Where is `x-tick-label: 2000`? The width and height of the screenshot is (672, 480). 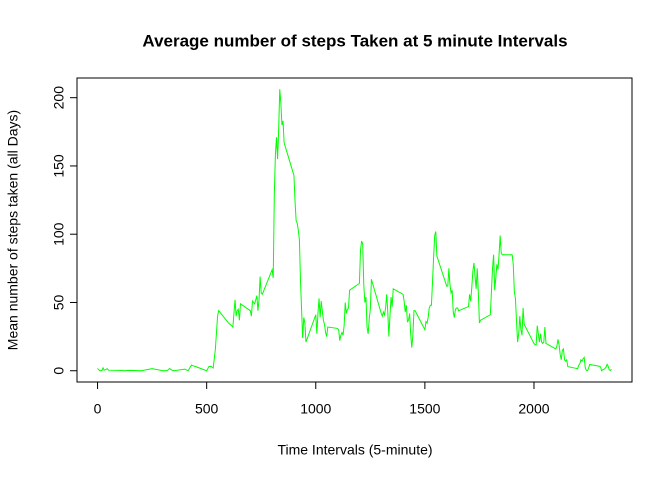 x-tick-label: 2000 is located at coordinates (533, 409).